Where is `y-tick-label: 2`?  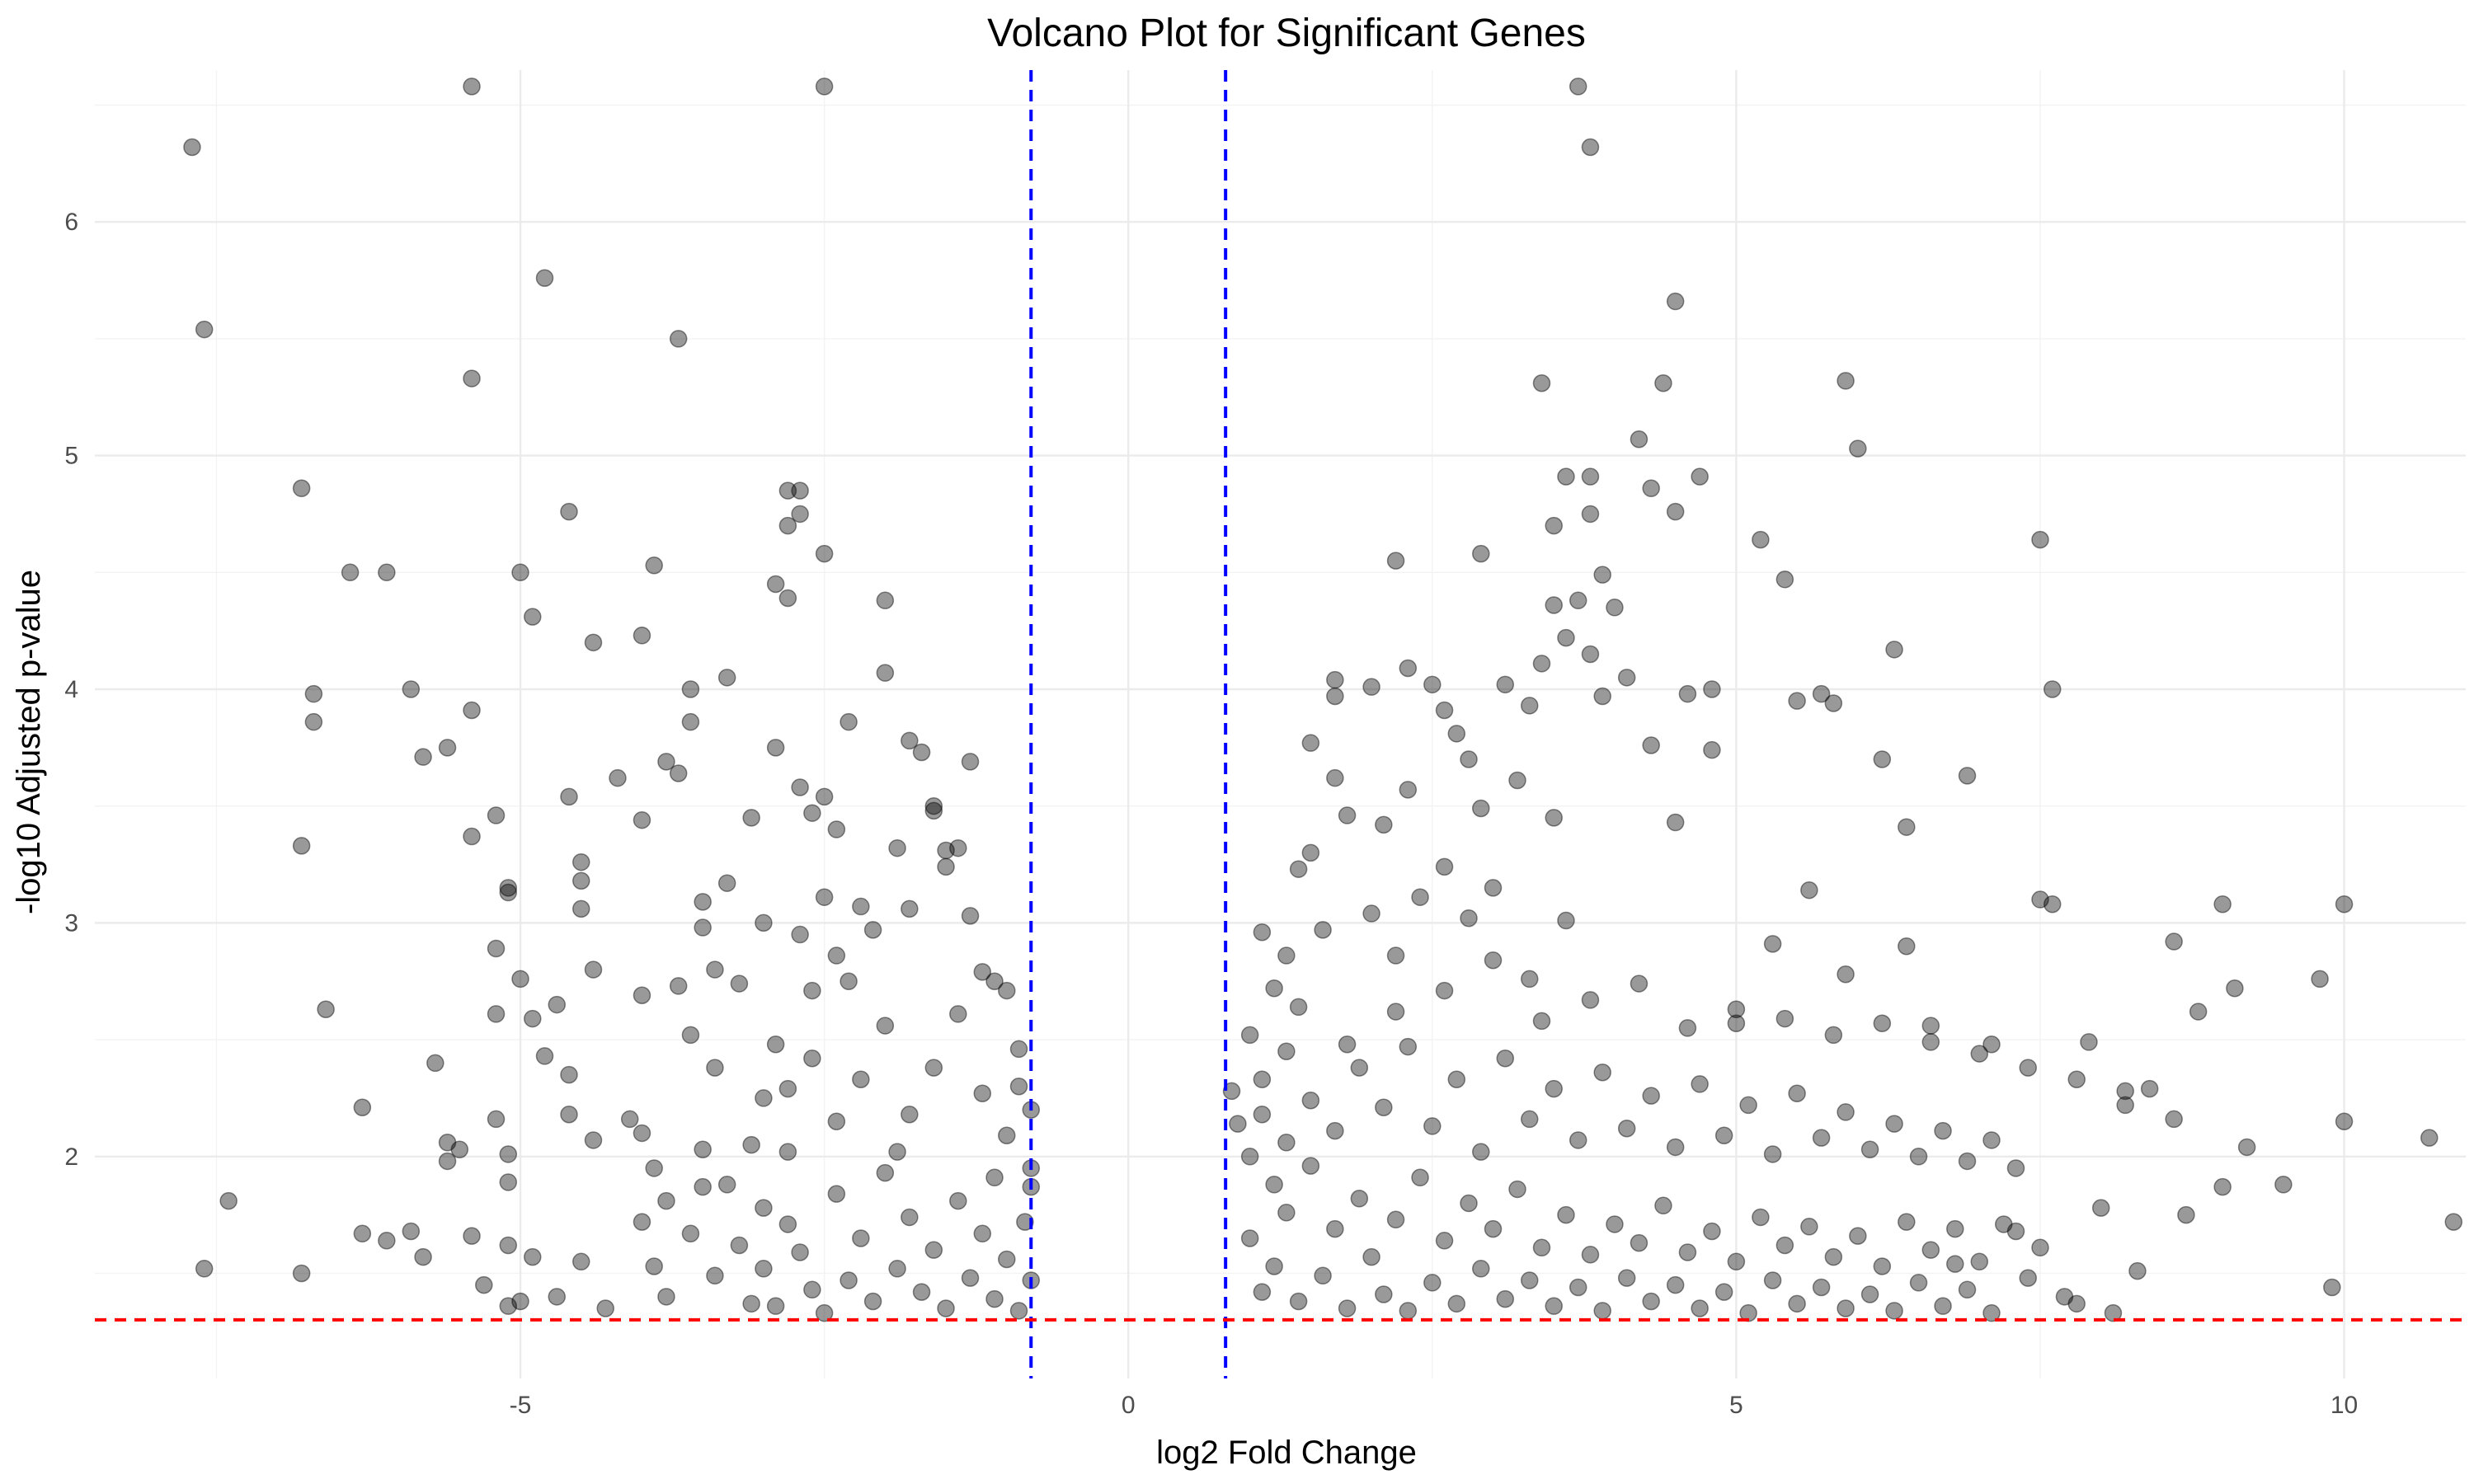 y-tick-label: 2 is located at coordinates (71, 1157).